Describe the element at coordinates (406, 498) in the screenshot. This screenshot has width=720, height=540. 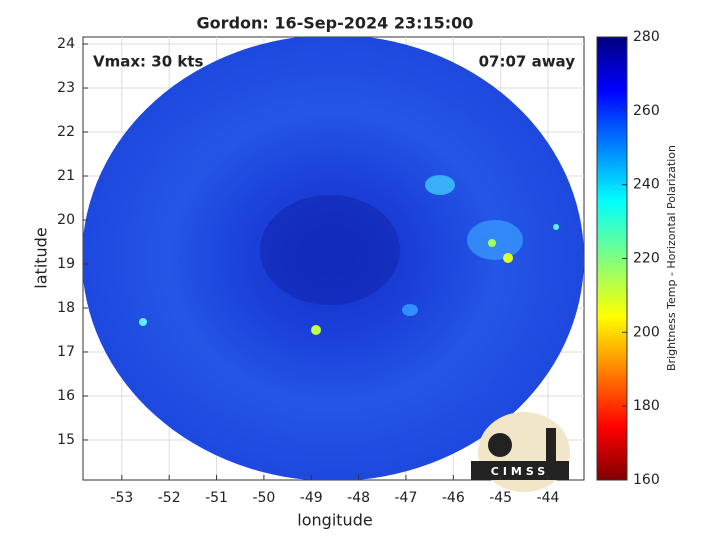
I see `x-tick-label: -47` at that location.